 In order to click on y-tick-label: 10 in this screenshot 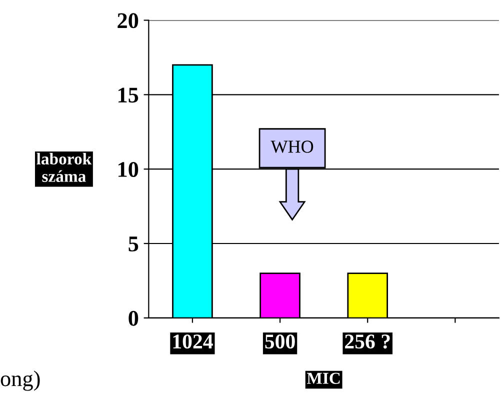, I will do `click(128, 170)`.